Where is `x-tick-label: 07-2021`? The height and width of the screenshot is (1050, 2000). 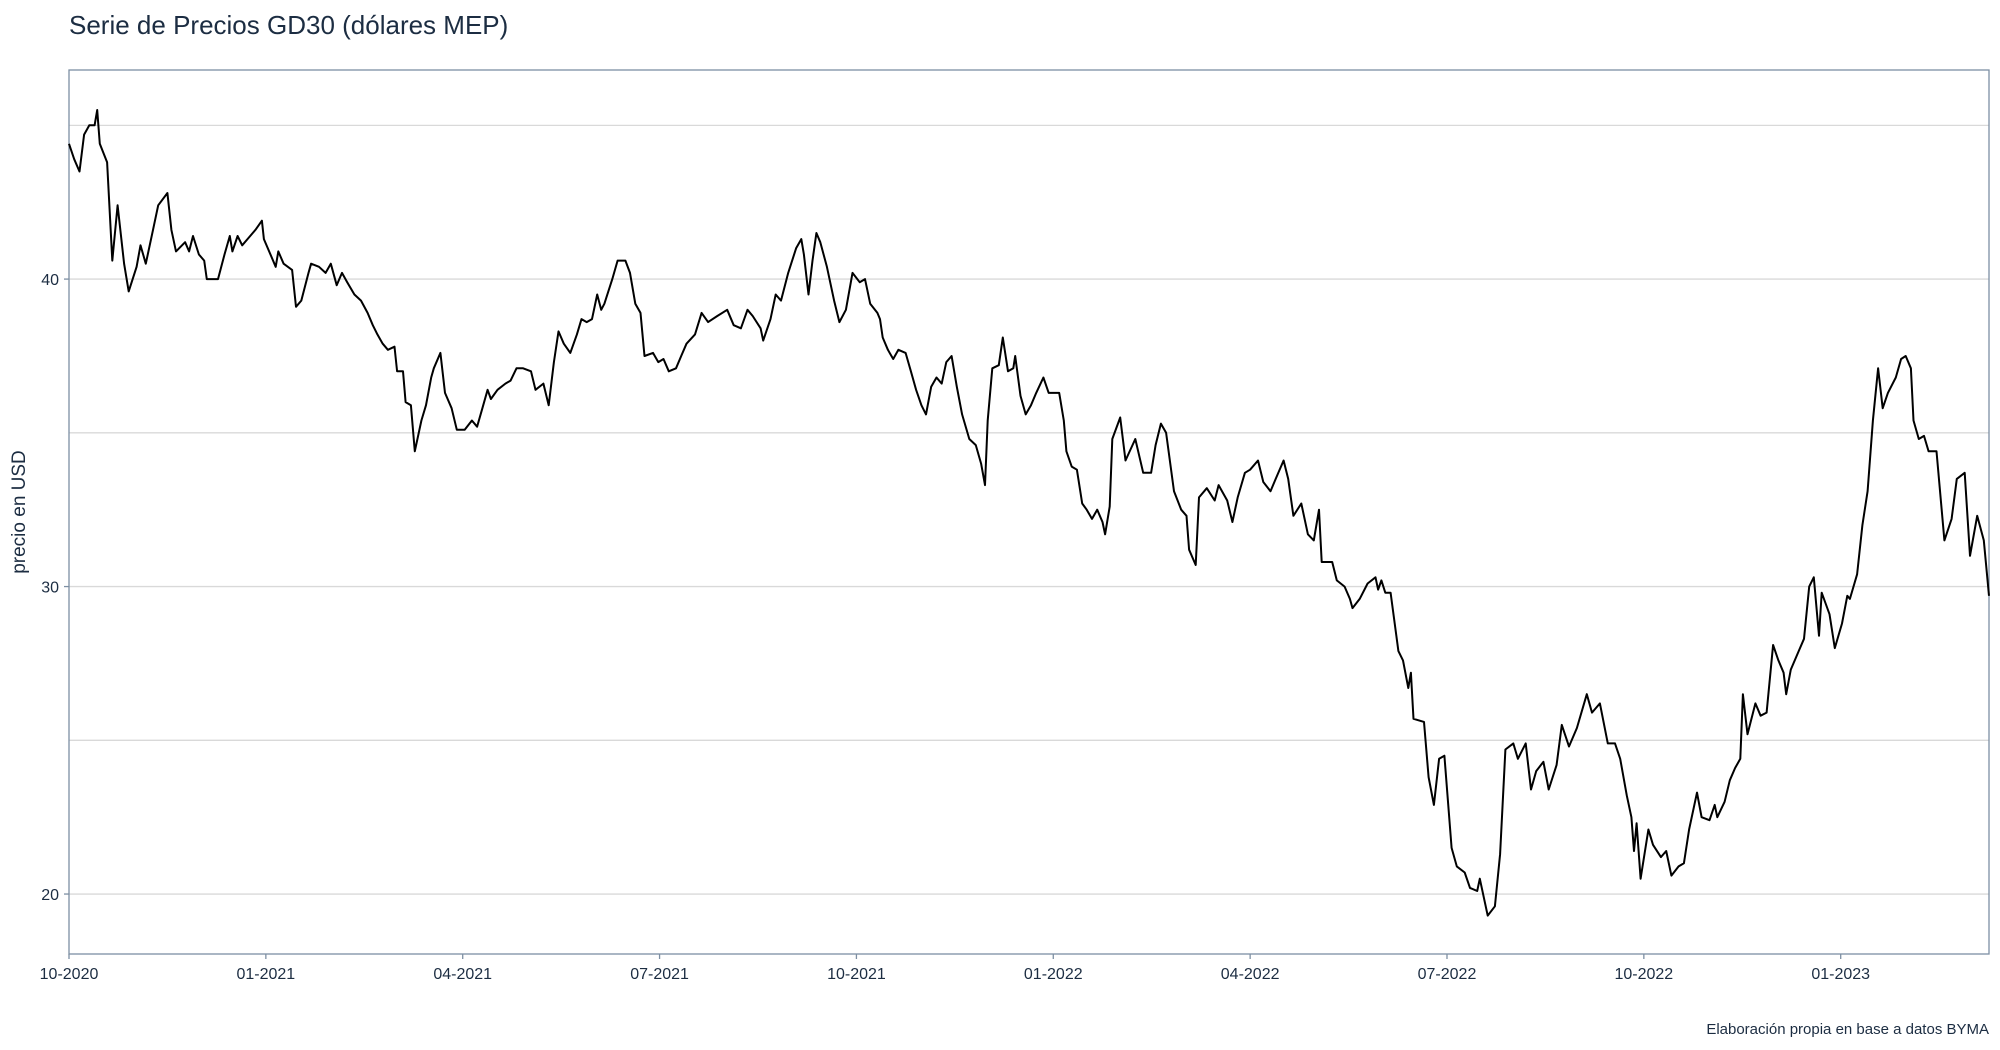 x-tick-label: 07-2021 is located at coordinates (659, 974).